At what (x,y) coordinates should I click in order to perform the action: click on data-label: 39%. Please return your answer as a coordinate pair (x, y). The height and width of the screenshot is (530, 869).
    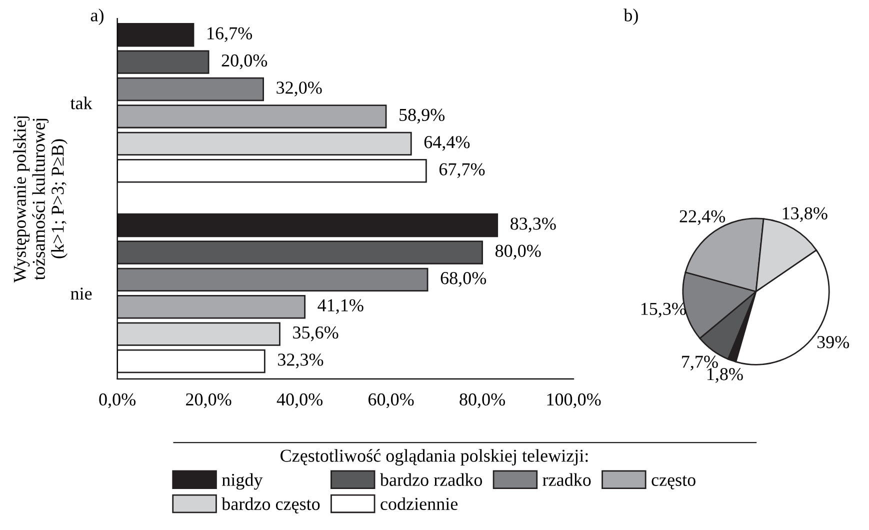
    Looking at the image, I should click on (833, 342).